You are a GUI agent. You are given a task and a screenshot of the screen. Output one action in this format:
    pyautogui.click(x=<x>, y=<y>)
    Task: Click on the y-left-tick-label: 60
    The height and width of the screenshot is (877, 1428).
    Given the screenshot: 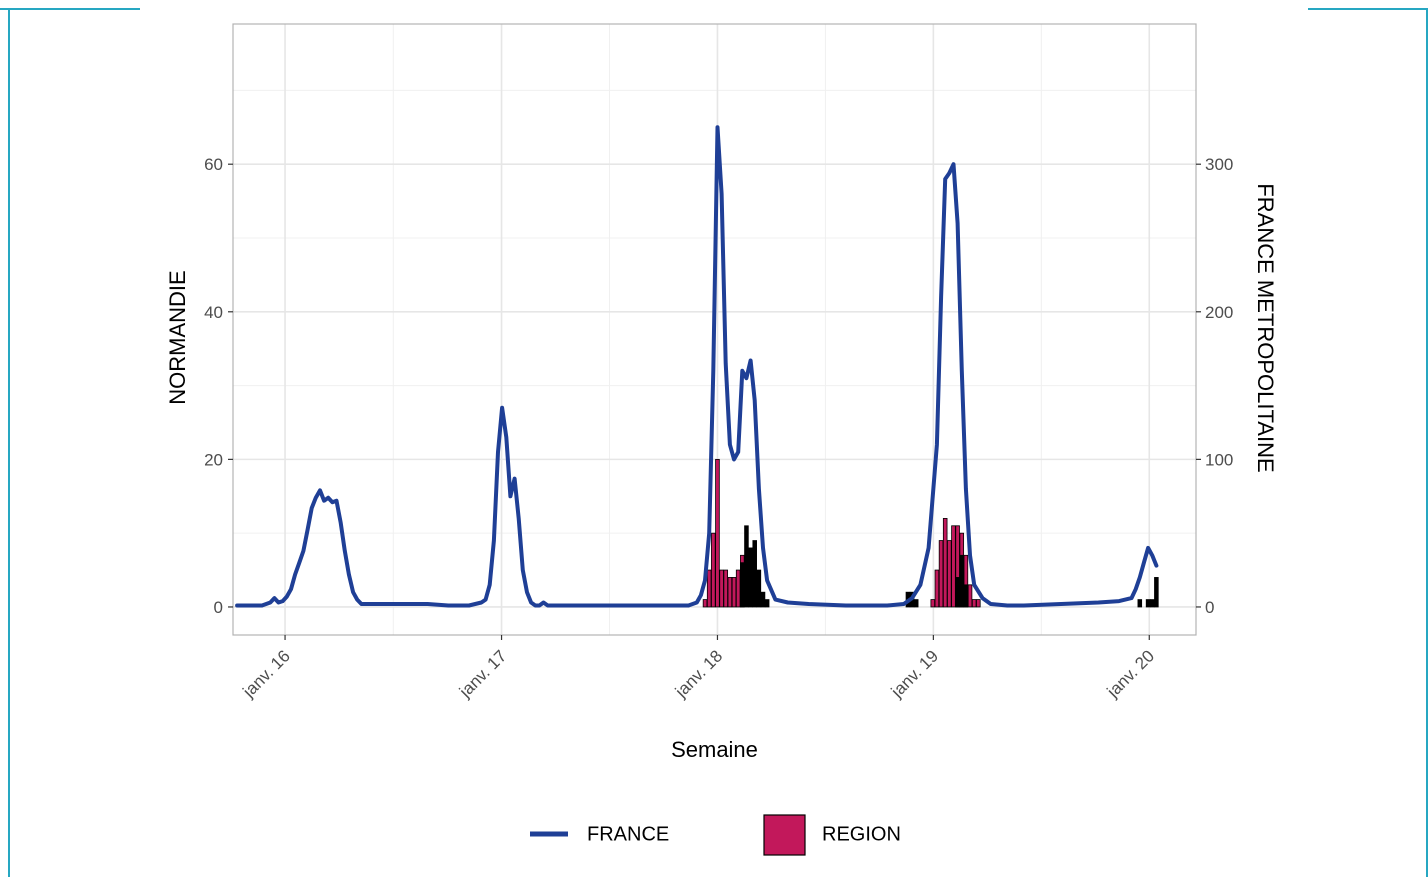 What is the action you would take?
    pyautogui.click(x=213, y=164)
    